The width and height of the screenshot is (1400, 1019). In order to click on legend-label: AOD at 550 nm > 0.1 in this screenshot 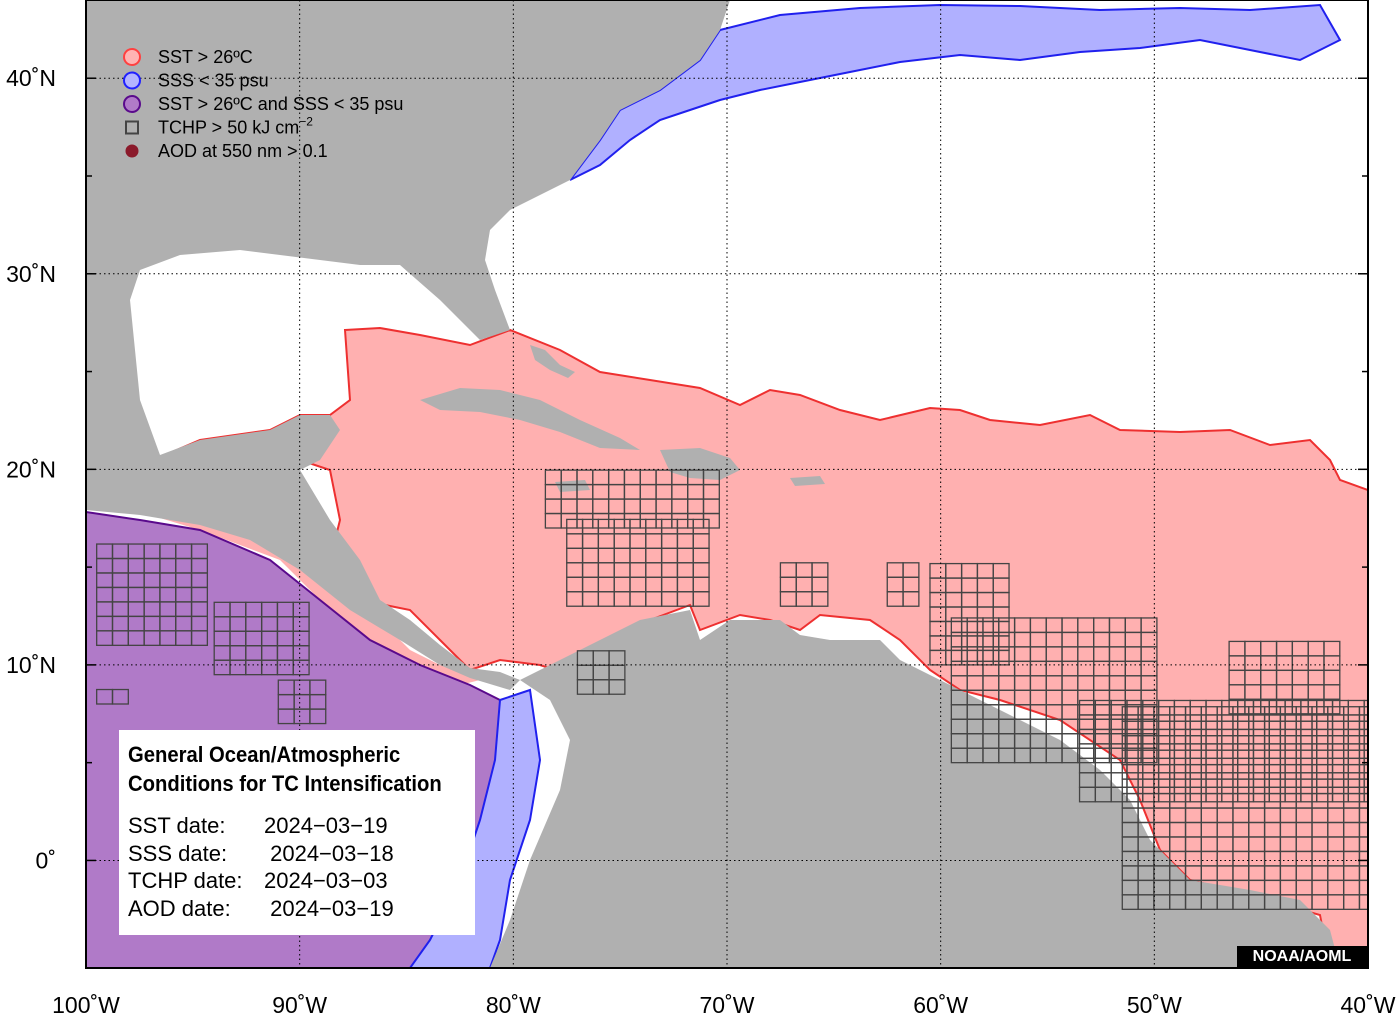, I will do `click(243, 151)`.